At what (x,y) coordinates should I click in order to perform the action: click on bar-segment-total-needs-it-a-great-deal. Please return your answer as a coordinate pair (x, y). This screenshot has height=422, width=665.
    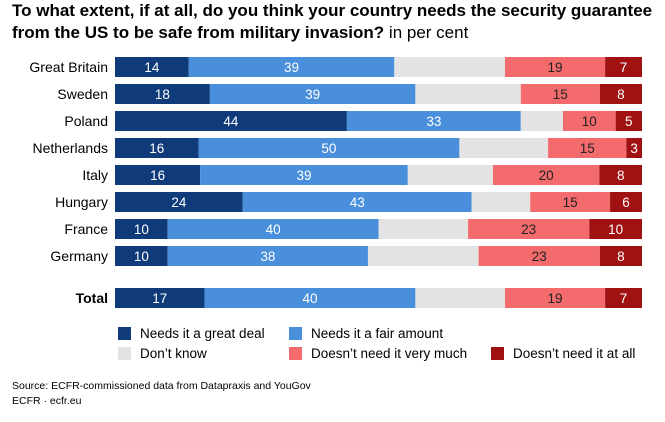
    Looking at the image, I should click on (160, 298).